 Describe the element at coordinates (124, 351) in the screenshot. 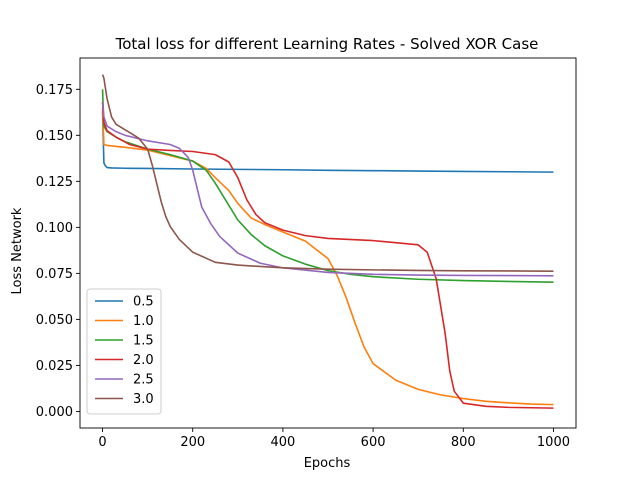

I see `legend: 0.5 1.0 1.5 2.0 2.5 3.0` at that location.